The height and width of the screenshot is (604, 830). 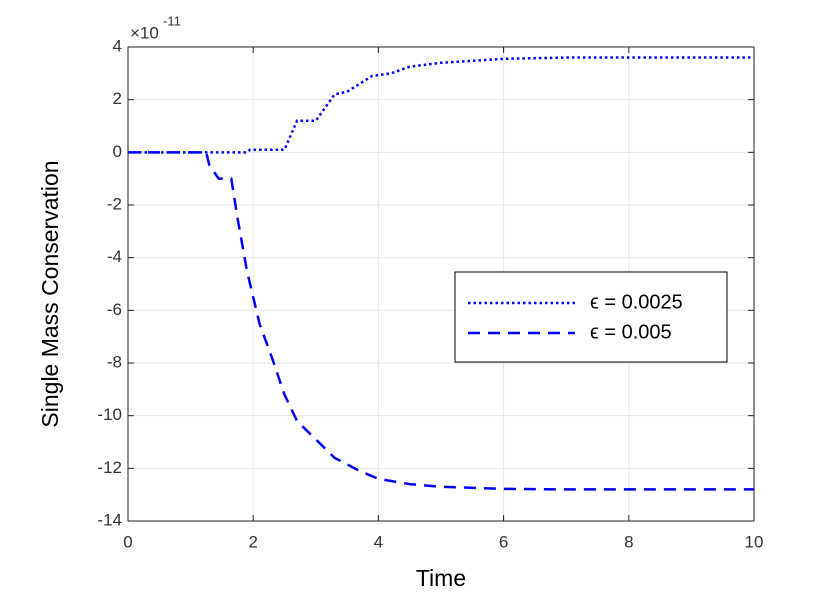 What do you see at coordinates (114, 309) in the screenshot?
I see `y-tick-label: -6` at bounding box center [114, 309].